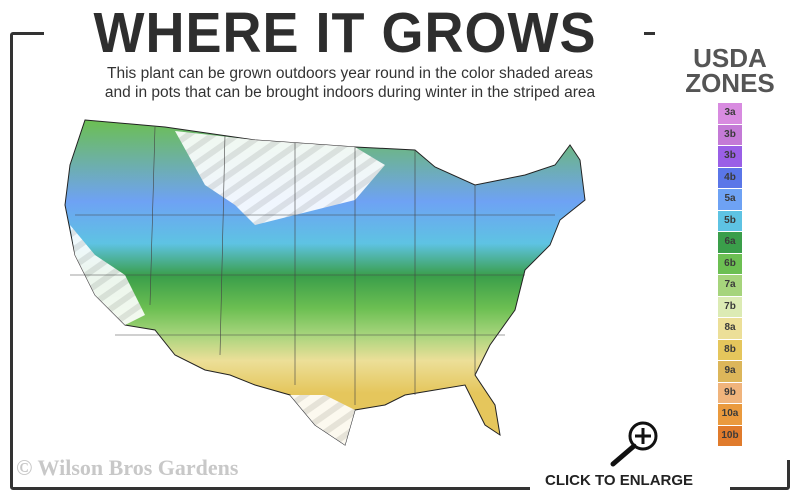 Image resolution: width=800 pixels, height=500 pixels. Describe the element at coordinates (730, 349) in the screenshot. I see `zone-swatch-8b: 8b` at that location.